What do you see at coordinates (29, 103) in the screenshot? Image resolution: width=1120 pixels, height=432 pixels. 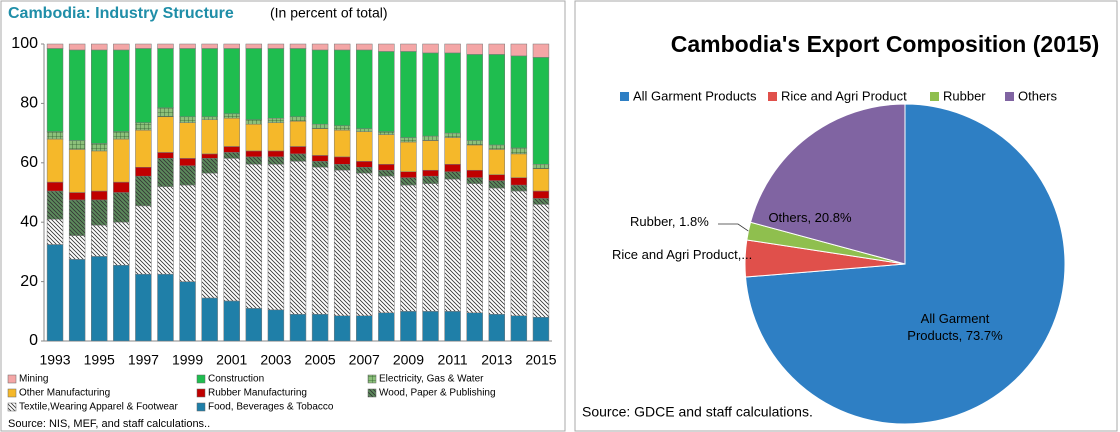 I see `y-tick-label: 80` at bounding box center [29, 103].